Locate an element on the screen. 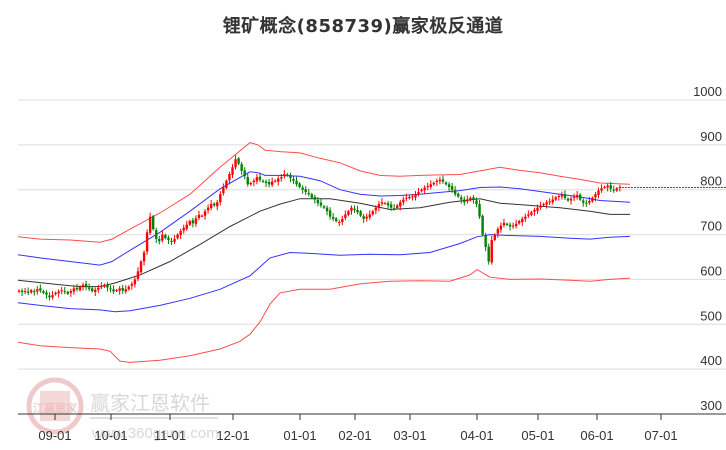  y-tick-label: 700 is located at coordinates (711, 226).